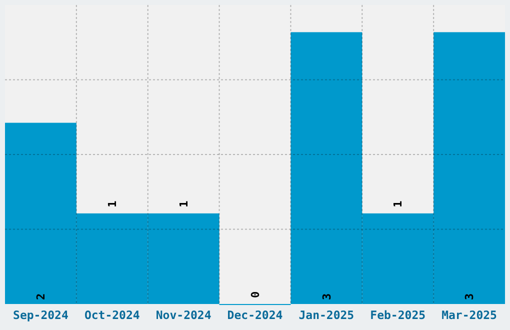  What do you see at coordinates (184, 315) in the screenshot?
I see `x-tick-label: Nov-2024` at bounding box center [184, 315].